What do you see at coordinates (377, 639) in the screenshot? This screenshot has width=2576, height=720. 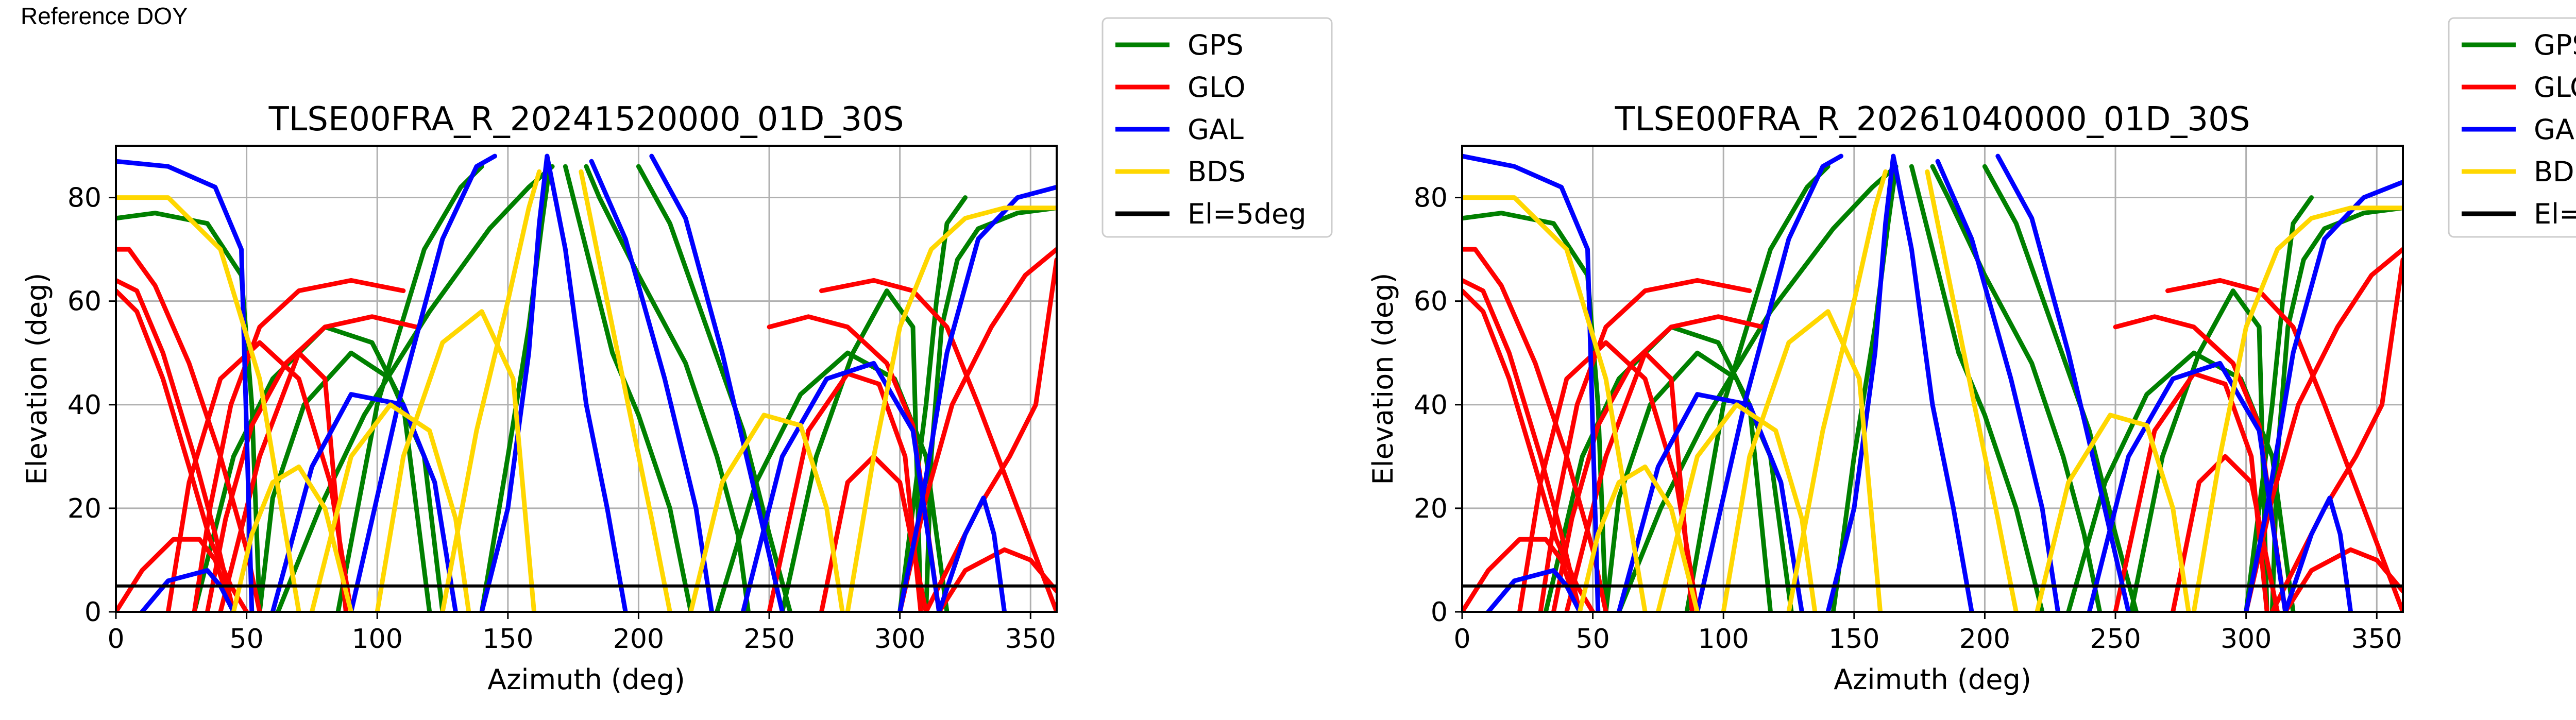 I see `x-tick-label: 100` at bounding box center [377, 639].